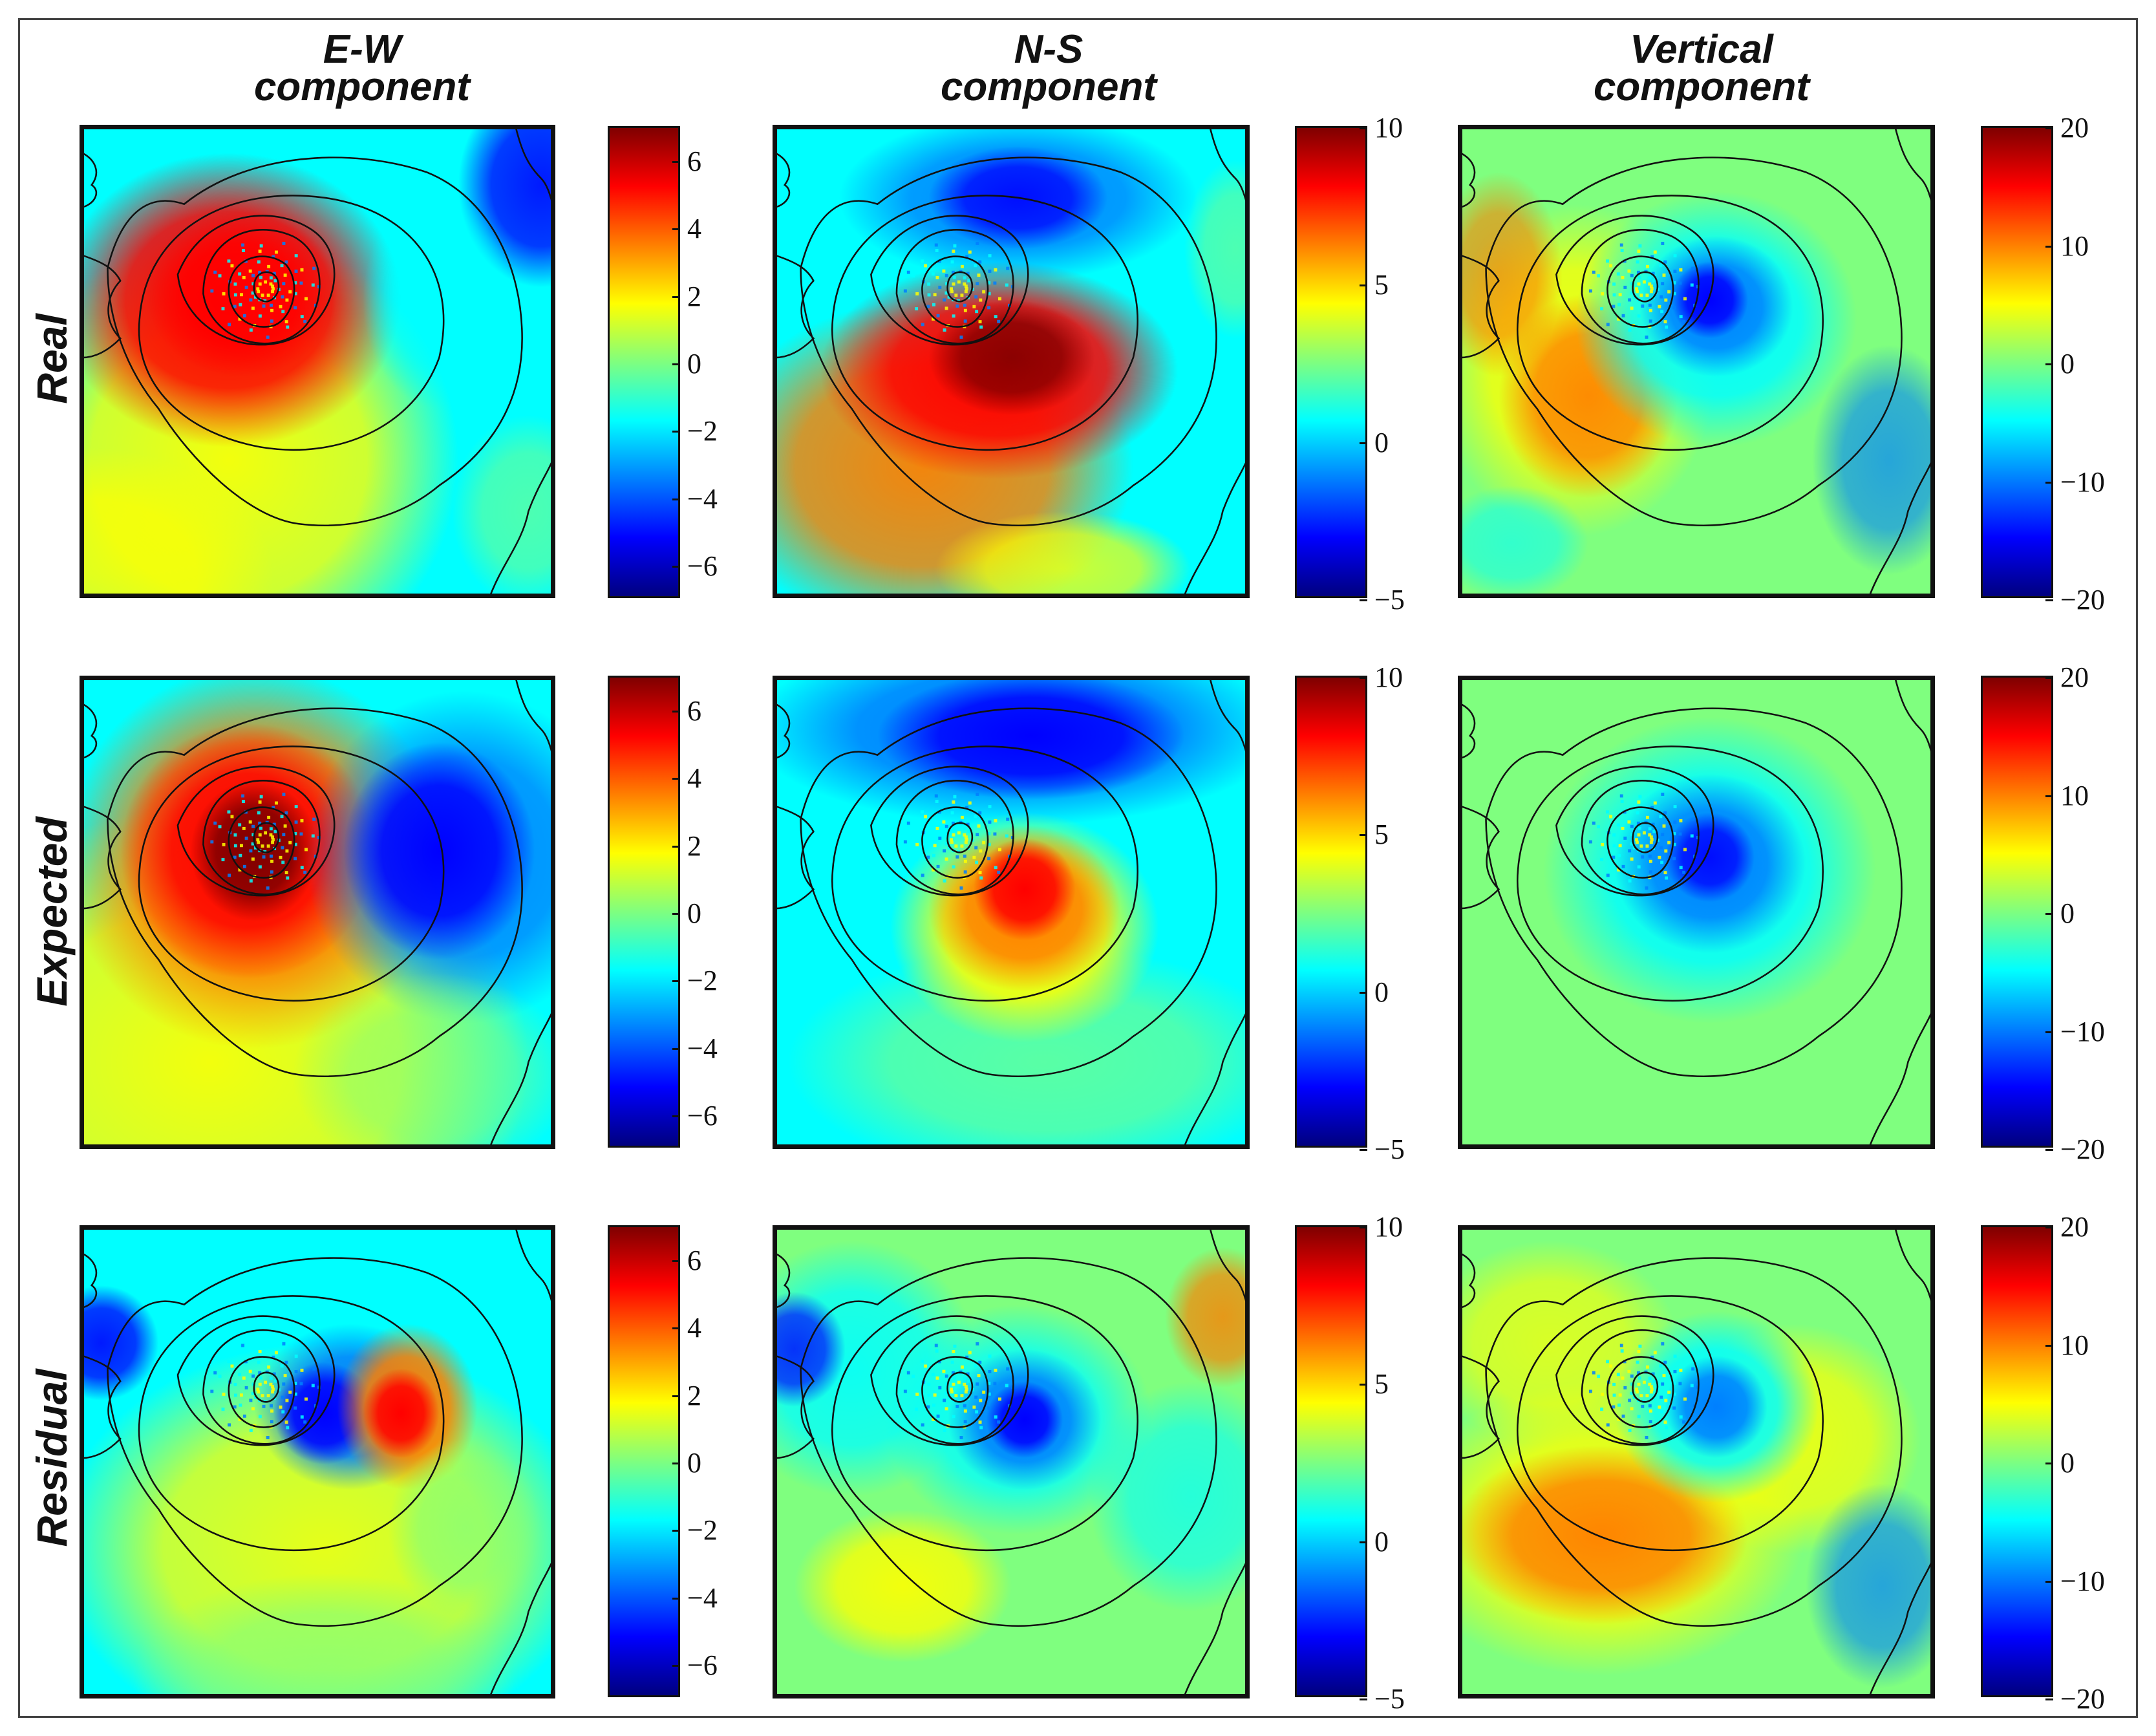 The image size is (2156, 1736). What do you see at coordinates (985, 873) in the screenshot?
I see `map-expected-ns-contour-line` at bounding box center [985, 873].